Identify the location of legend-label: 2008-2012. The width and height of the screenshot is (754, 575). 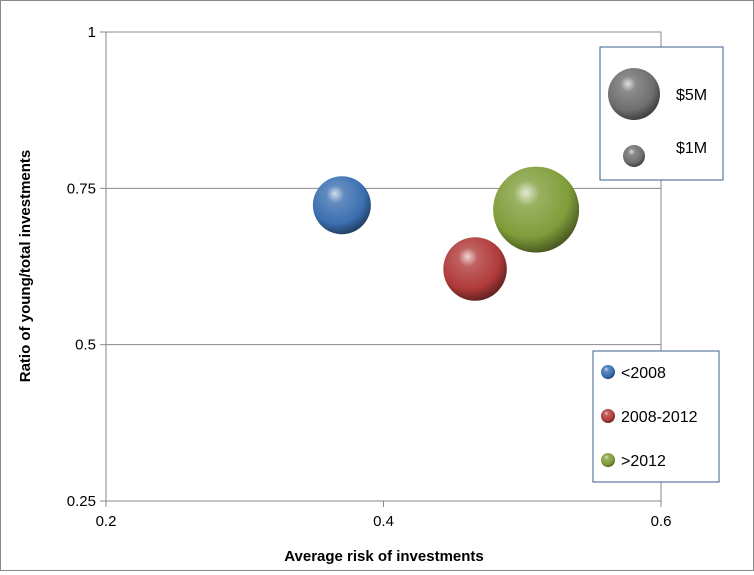
(659, 417).